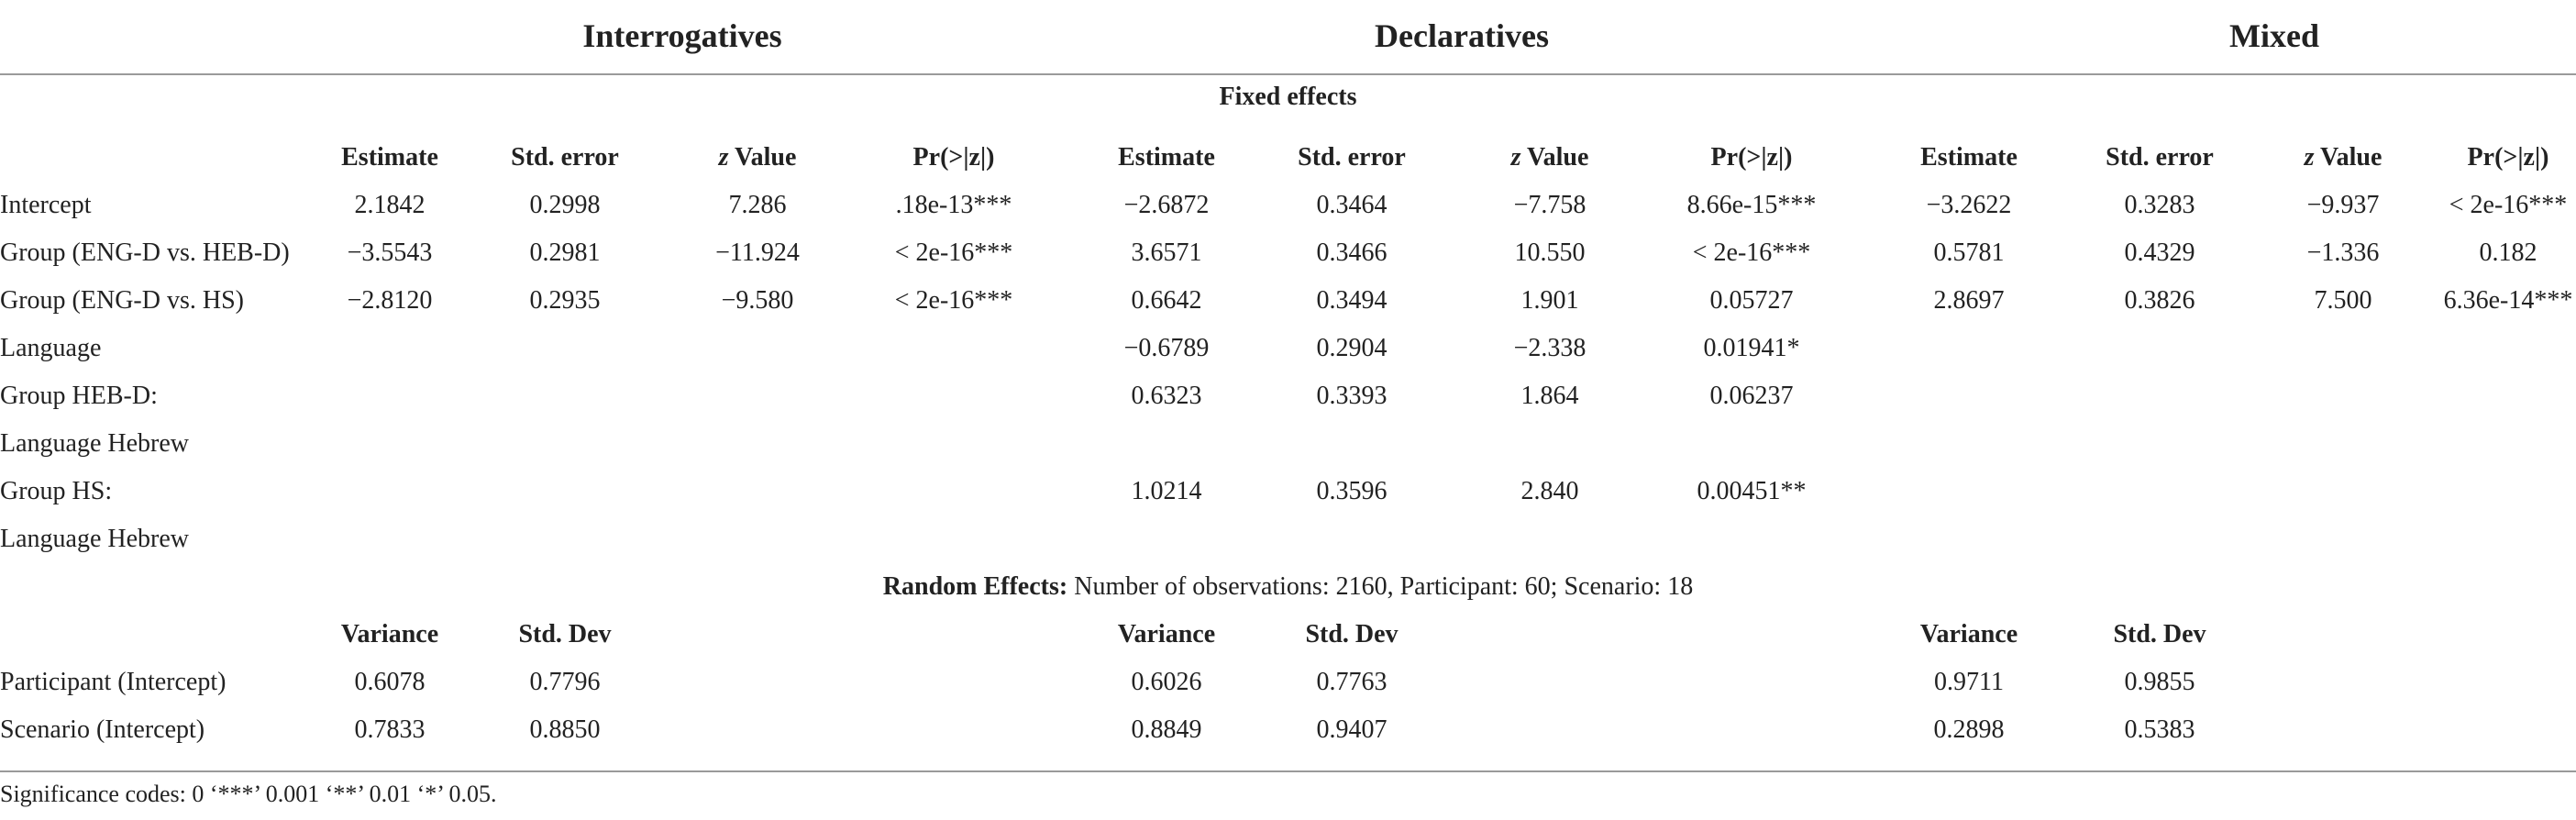 The width and height of the screenshot is (2576, 820). What do you see at coordinates (2159, 729) in the screenshot?
I see `cell-mix-1: 0.5383` at bounding box center [2159, 729].